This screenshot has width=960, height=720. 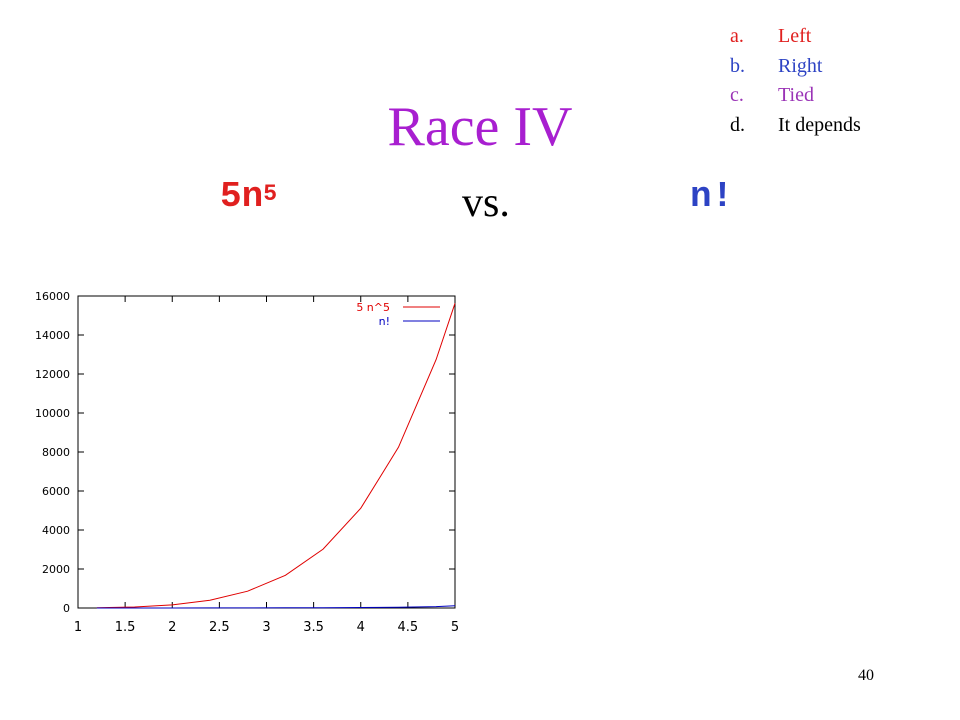 I want to click on series-line, so click(x=276, y=607).